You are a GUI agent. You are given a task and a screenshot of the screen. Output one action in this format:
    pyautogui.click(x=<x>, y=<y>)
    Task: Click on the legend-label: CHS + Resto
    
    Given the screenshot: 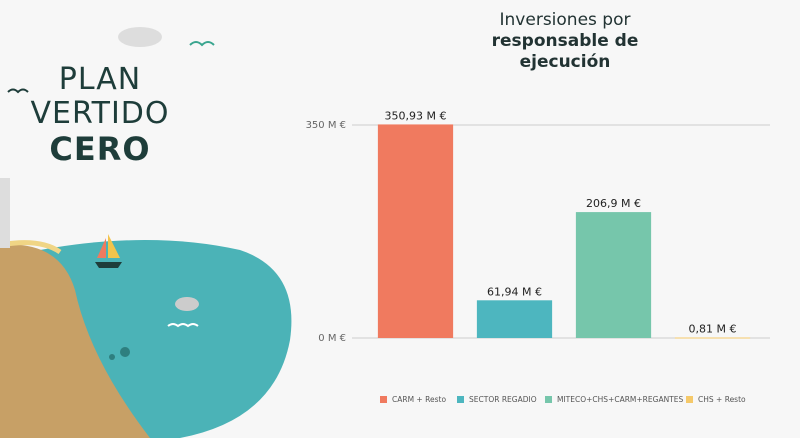 What is the action you would take?
    pyautogui.click(x=722, y=399)
    